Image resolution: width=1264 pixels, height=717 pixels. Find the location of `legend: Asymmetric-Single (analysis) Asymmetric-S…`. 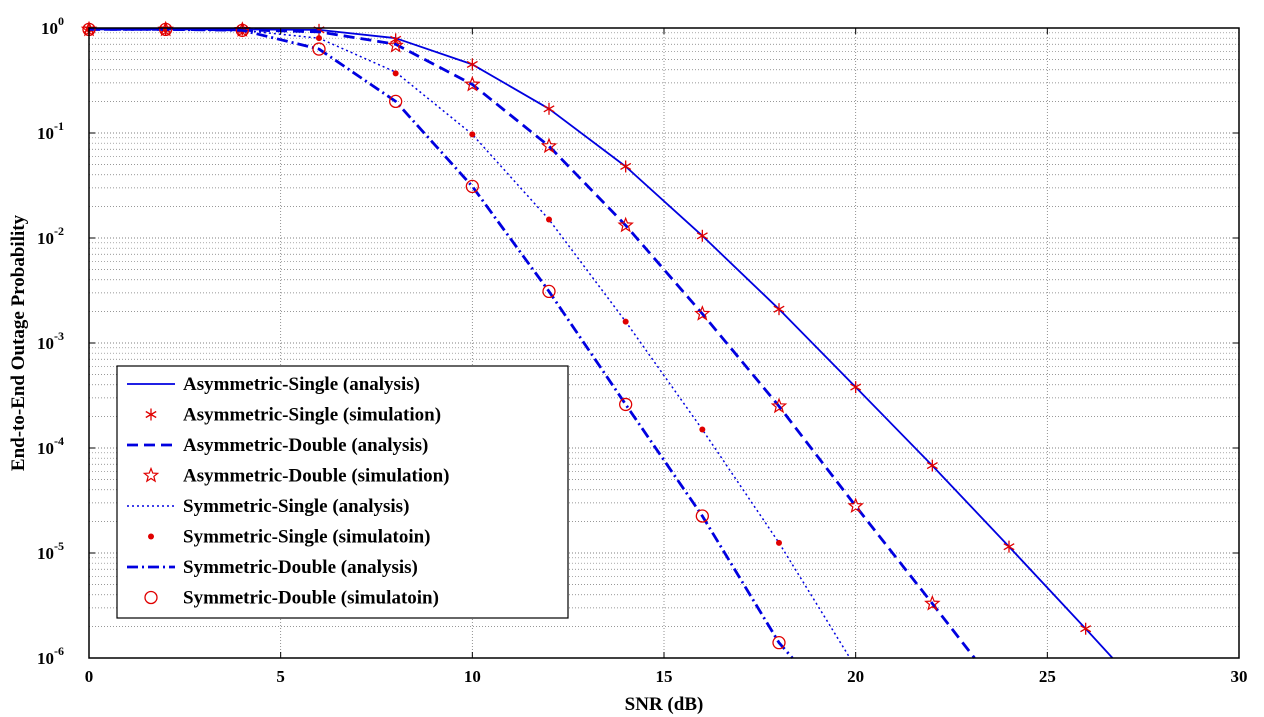

legend: Asymmetric-Single (analysis) Asymmetric-S… is located at coordinates (342, 492).